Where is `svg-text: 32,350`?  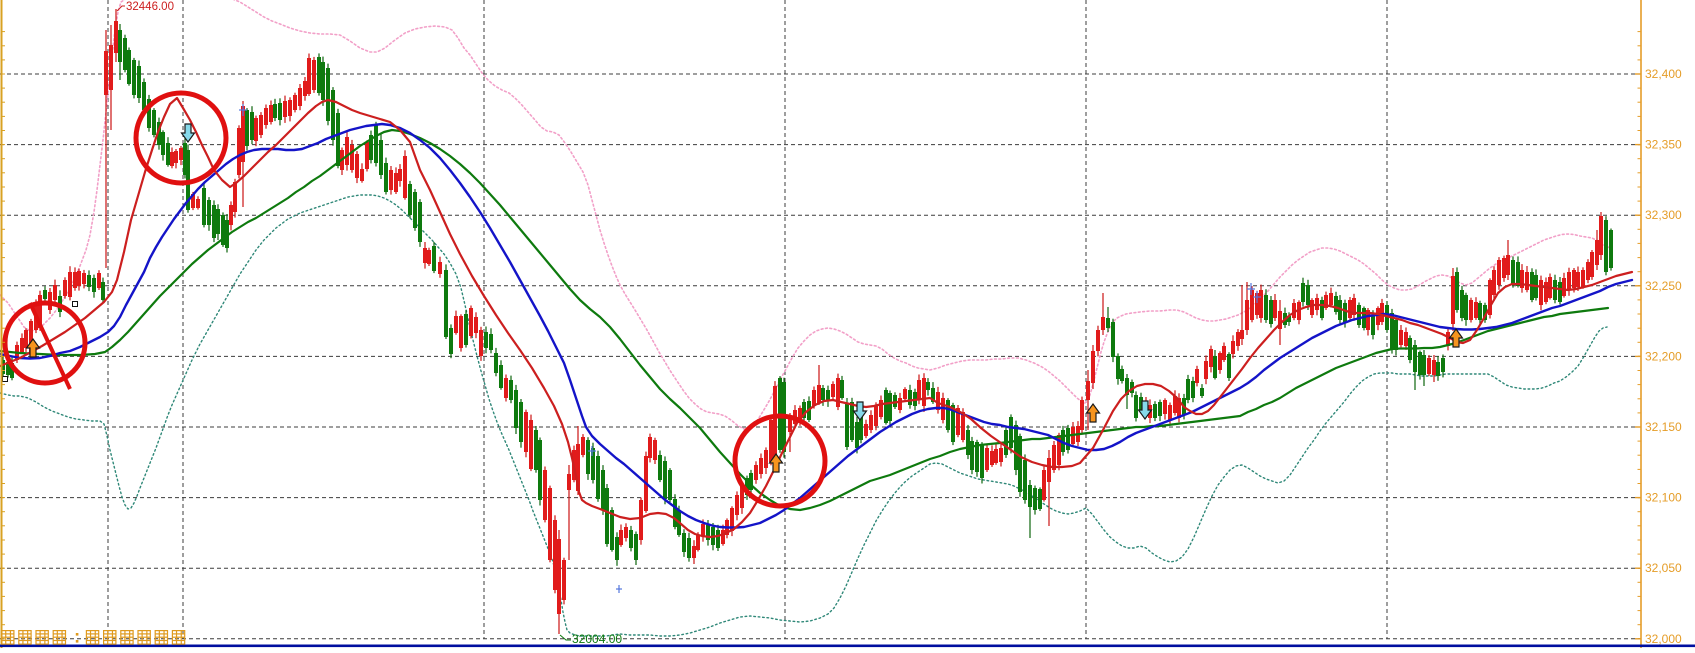
svg-text: 32,350 is located at coordinates (1663, 145).